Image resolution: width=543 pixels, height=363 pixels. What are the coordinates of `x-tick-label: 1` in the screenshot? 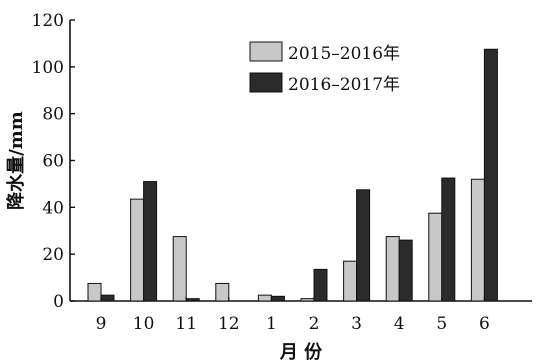 It's located at (271, 324).